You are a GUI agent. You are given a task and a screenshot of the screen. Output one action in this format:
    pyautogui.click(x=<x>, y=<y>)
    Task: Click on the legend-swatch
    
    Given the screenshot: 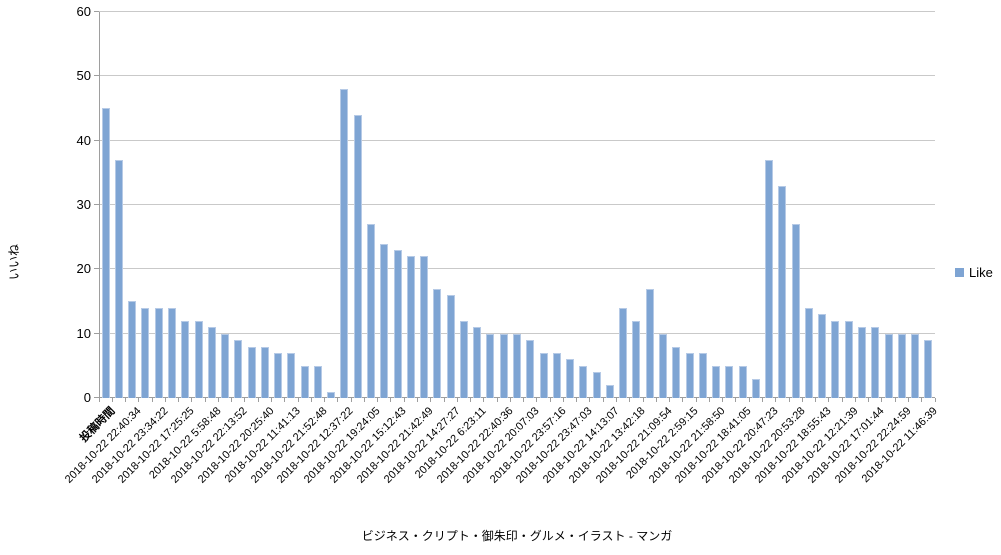 What is the action you would take?
    pyautogui.click(x=959, y=272)
    